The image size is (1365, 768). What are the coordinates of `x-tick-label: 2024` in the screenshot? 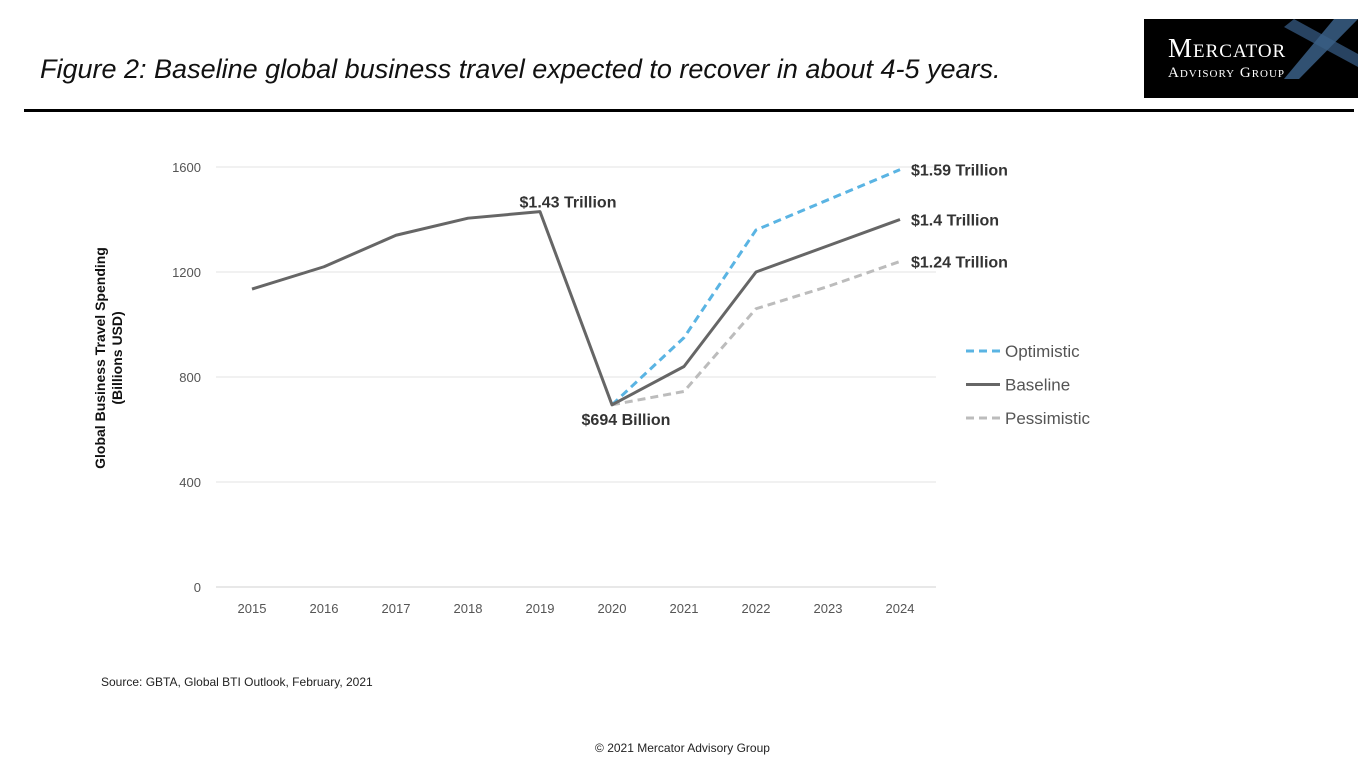 It's located at (900, 608).